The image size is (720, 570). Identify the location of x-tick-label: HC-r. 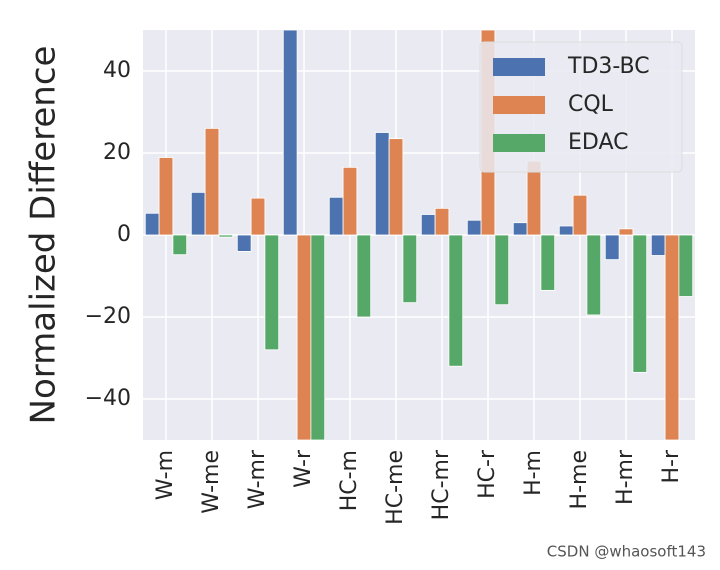
(487, 474).